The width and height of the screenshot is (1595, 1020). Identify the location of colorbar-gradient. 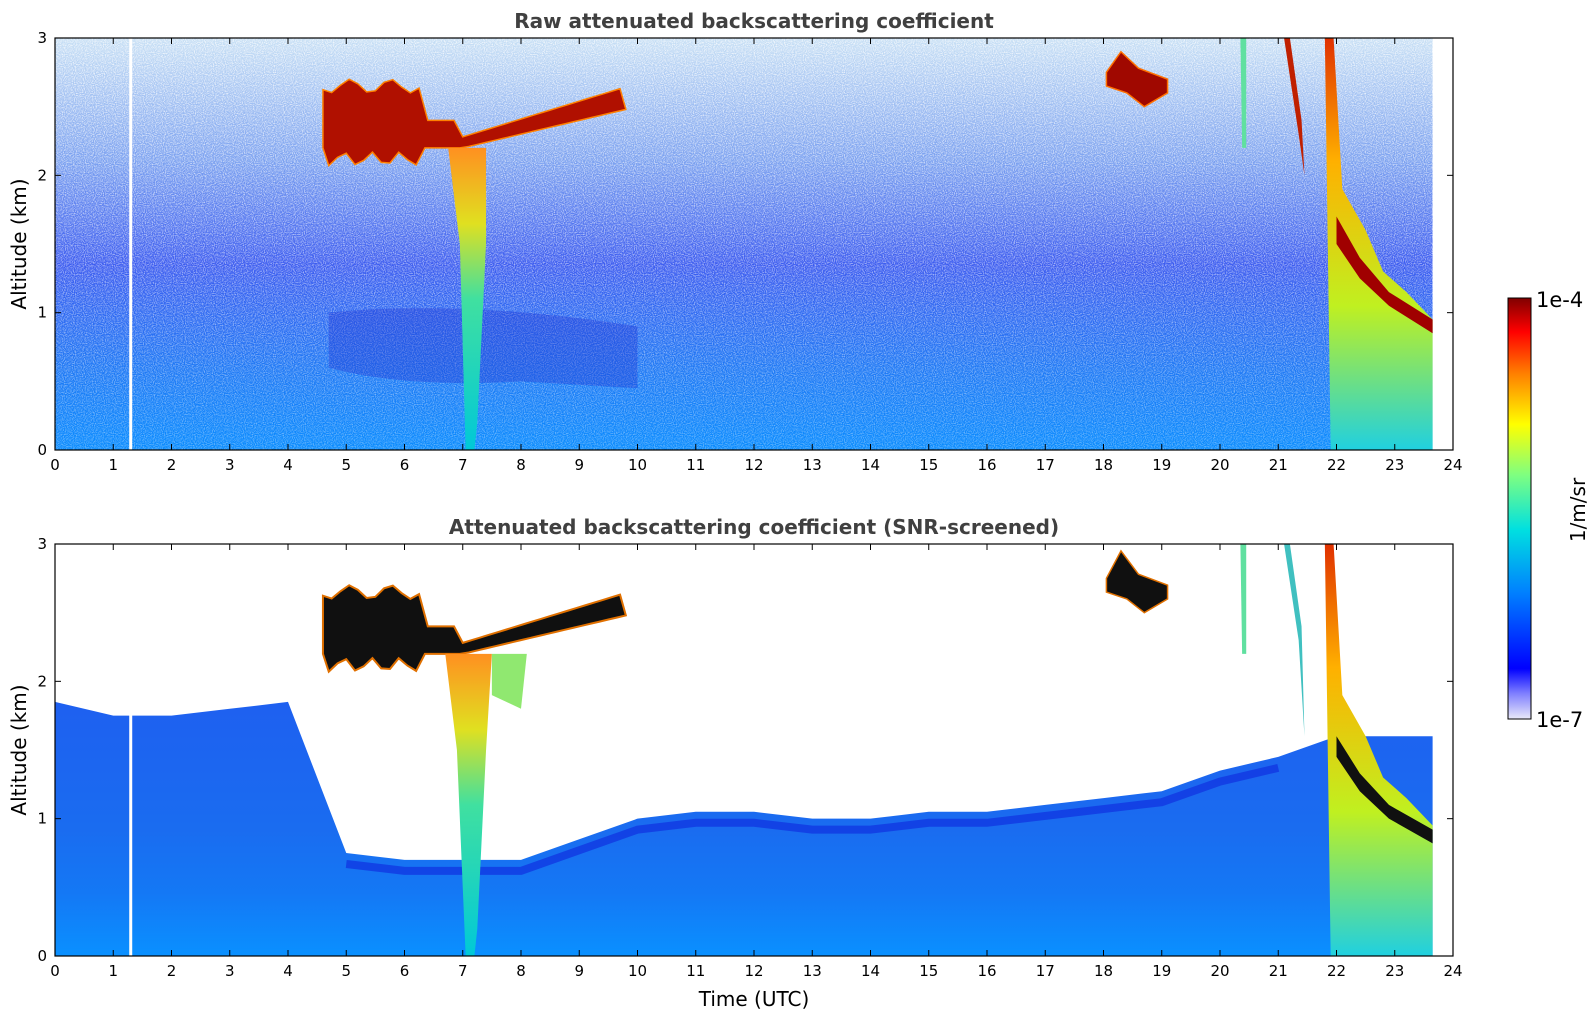
(1519, 508).